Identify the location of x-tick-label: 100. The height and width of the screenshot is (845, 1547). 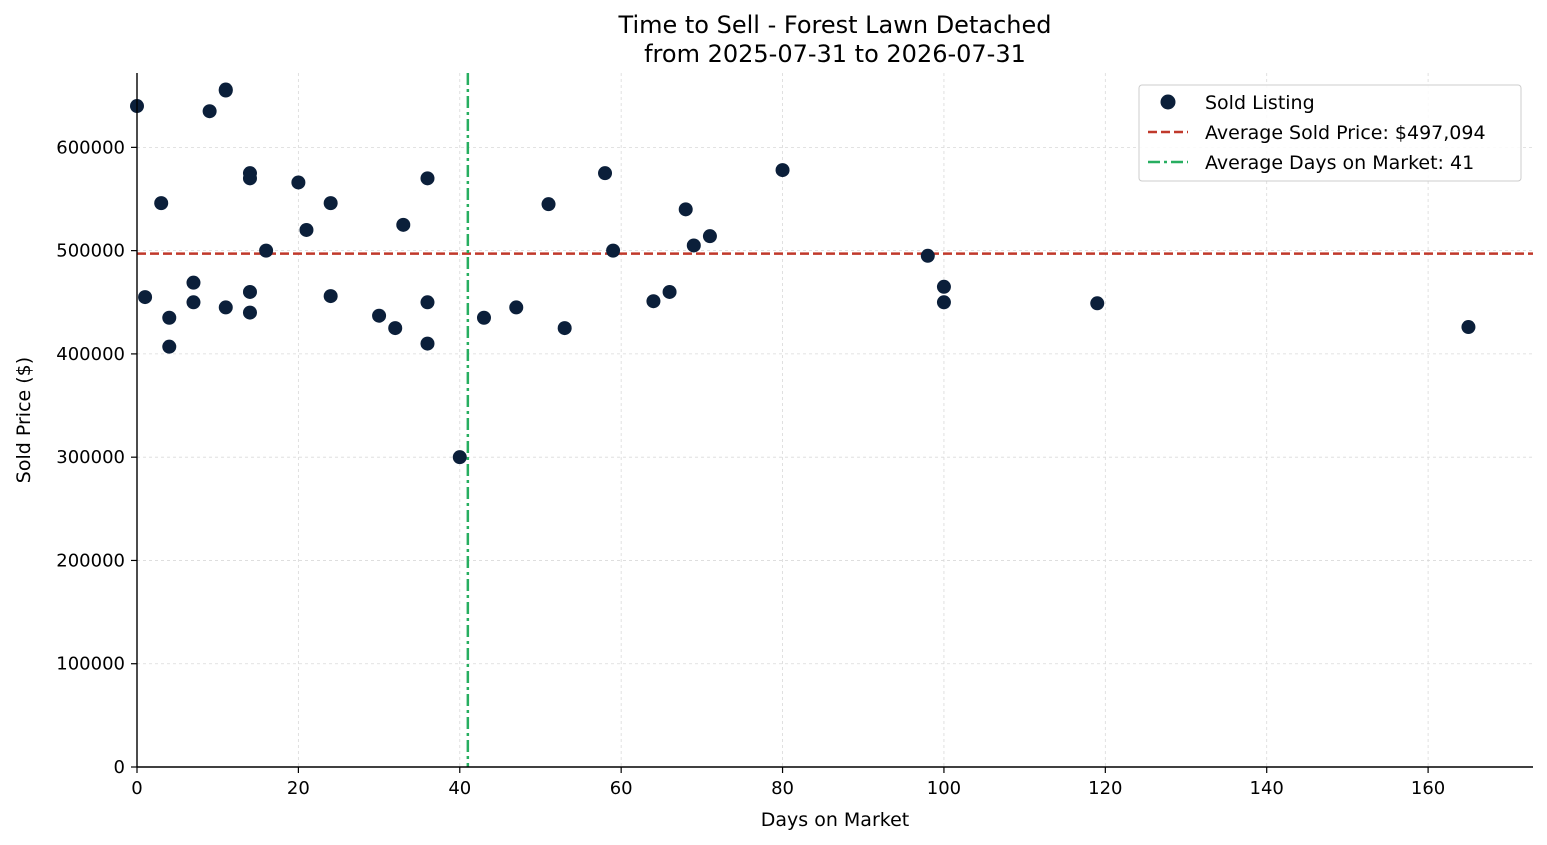
(944, 788).